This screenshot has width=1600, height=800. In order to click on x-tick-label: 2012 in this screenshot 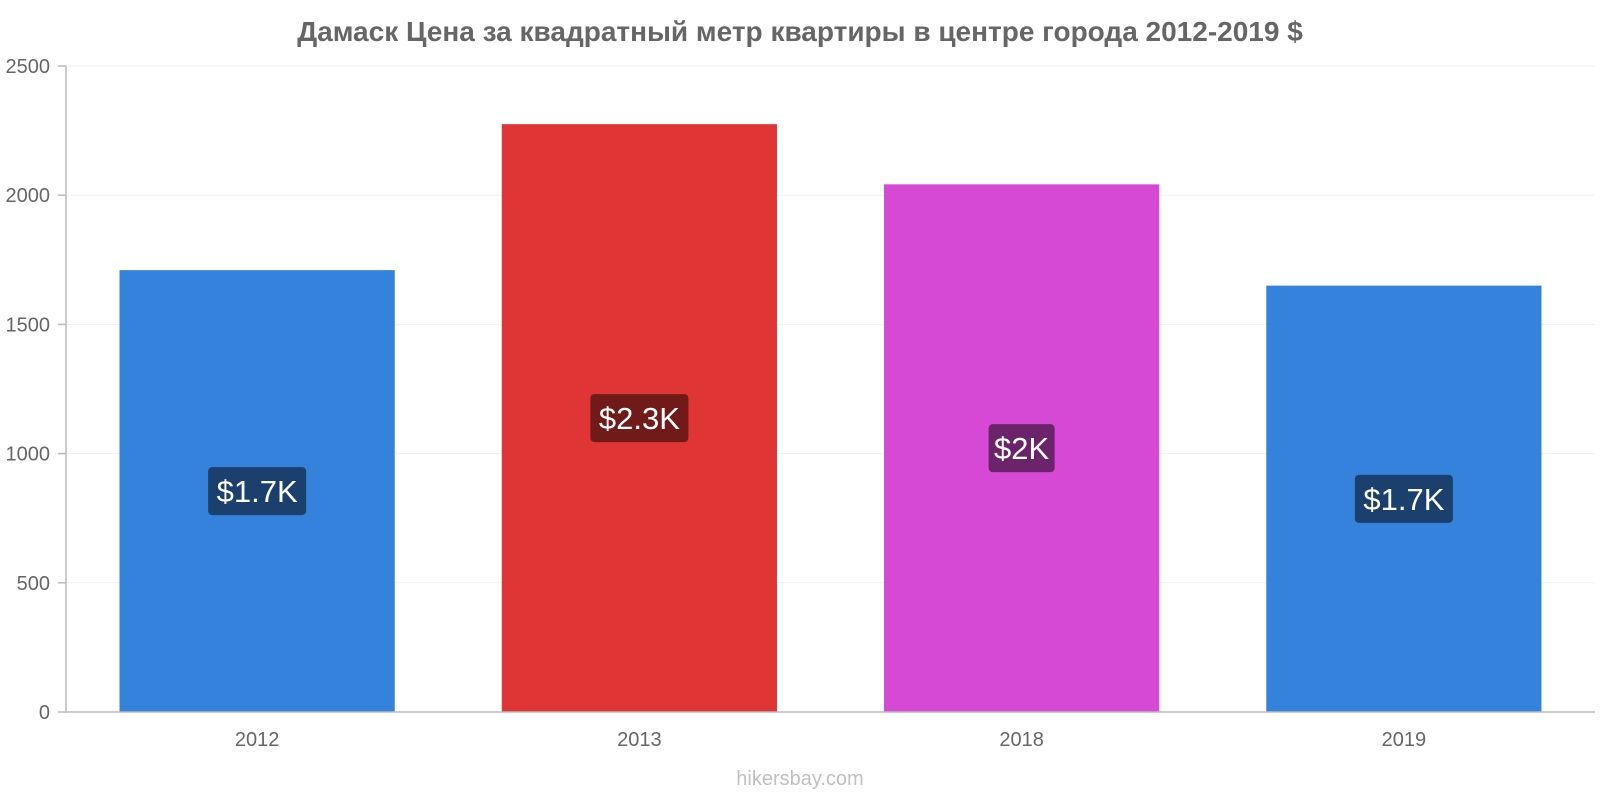, I will do `click(257, 740)`.